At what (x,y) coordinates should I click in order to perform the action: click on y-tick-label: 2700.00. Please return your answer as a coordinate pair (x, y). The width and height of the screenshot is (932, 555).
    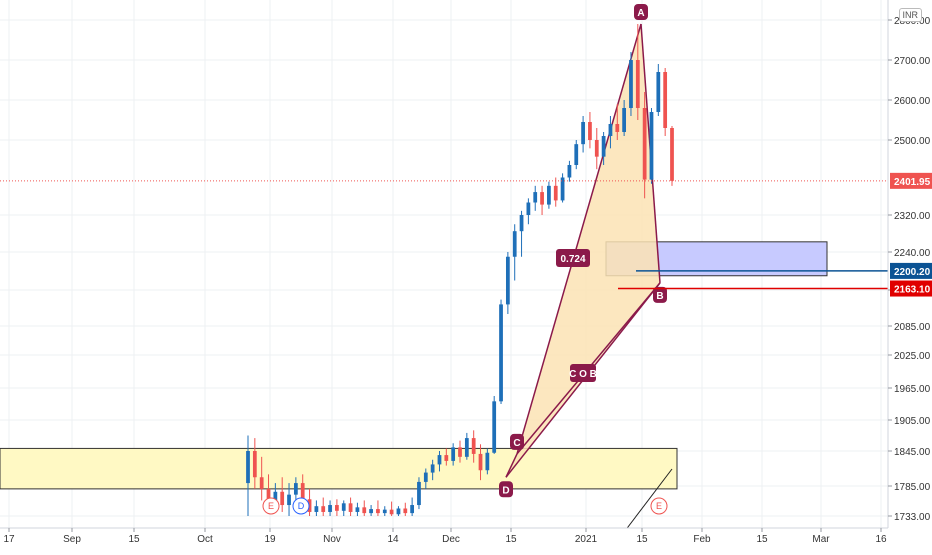
    Looking at the image, I should click on (912, 61).